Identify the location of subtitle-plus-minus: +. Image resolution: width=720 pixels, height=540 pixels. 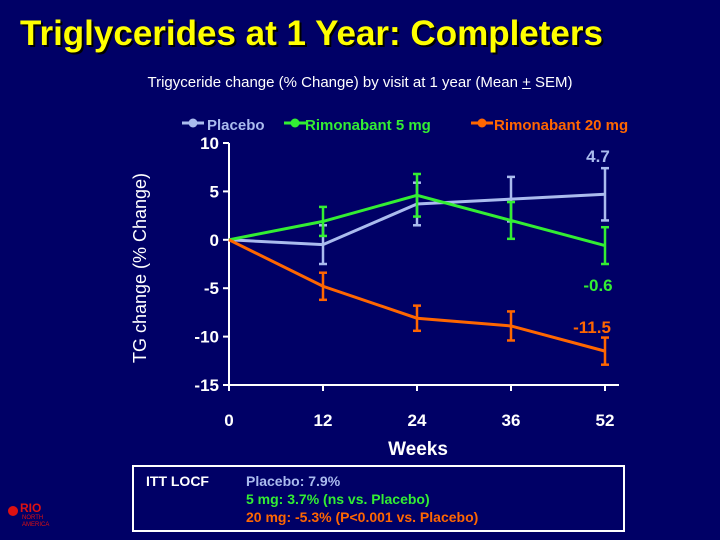
(526, 82).